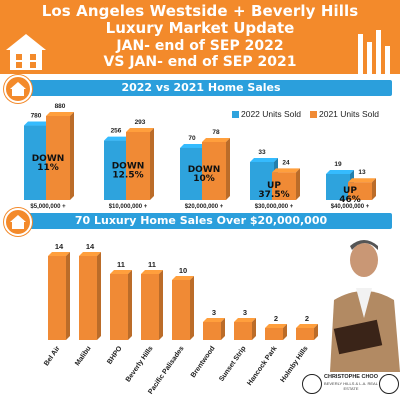 The width and height of the screenshot is (400, 400). What do you see at coordinates (273, 195) in the screenshot?
I see `change-percent-label: 37.5%` at bounding box center [273, 195].